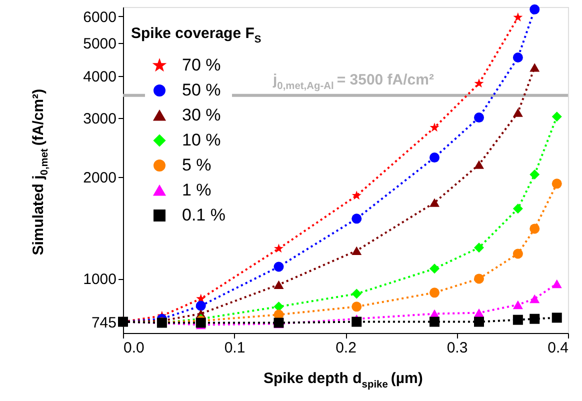 This screenshot has height=401, width=582. Describe the element at coordinates (201, 140) in the screenshot. I see `legend-label: 10 %` at that location.